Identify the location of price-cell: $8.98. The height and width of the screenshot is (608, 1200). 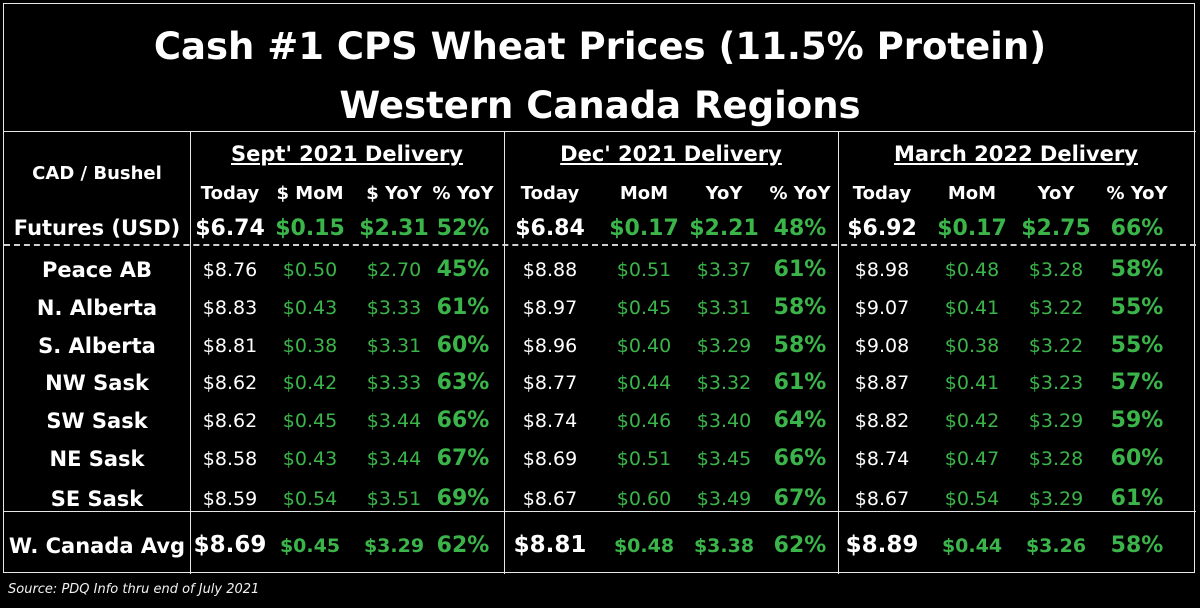
(882, 270).